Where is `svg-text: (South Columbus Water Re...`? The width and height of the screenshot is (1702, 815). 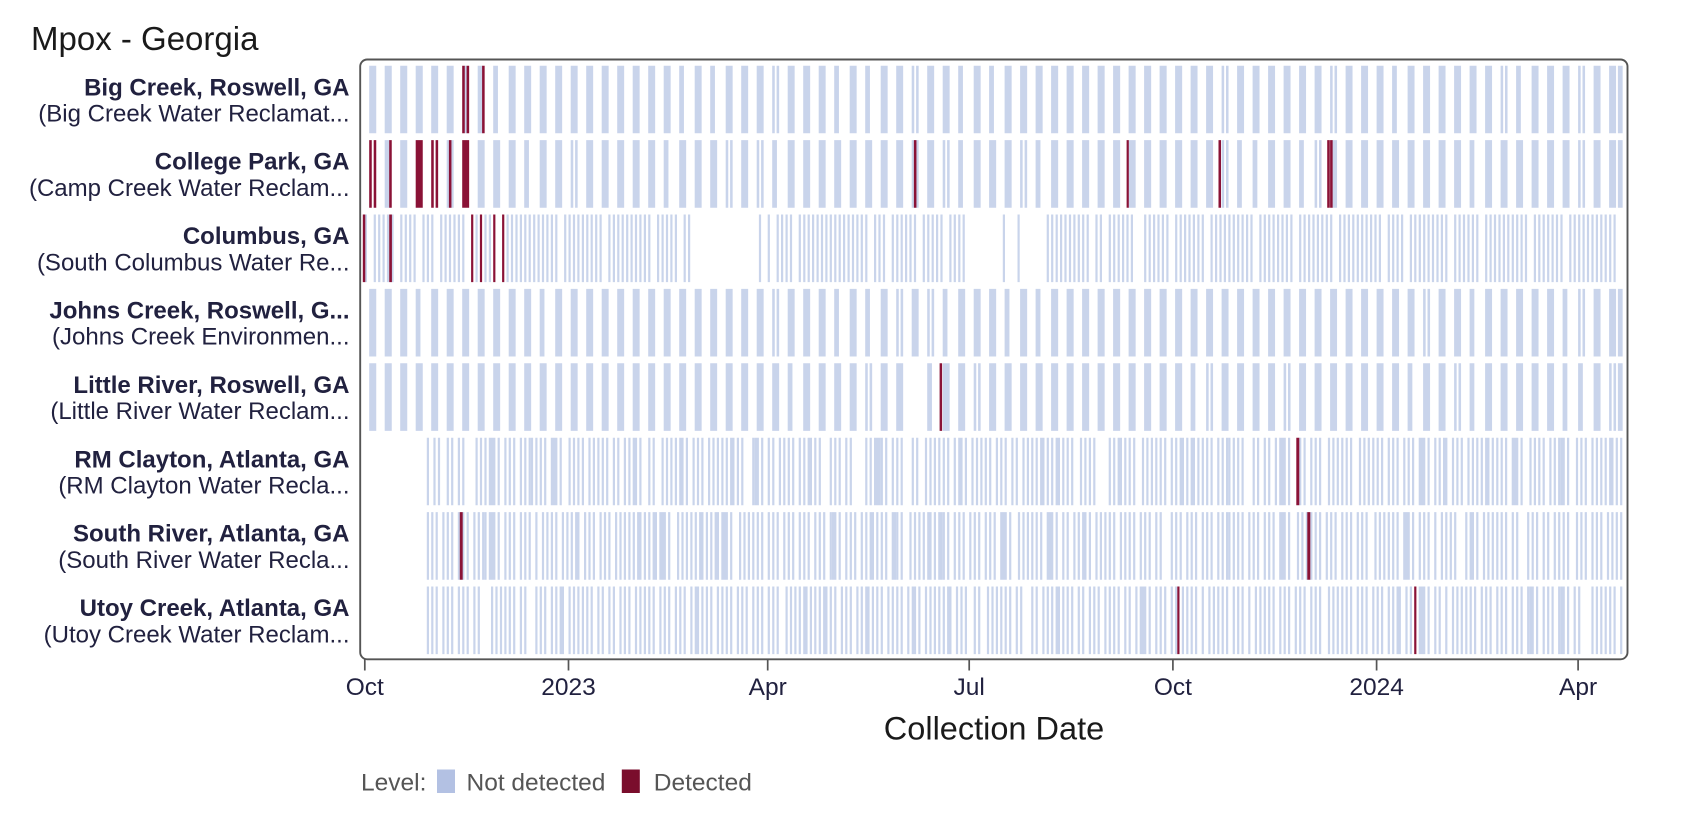 svg-text: (South Columbus Water Re... is located at coordinates (193, 262).